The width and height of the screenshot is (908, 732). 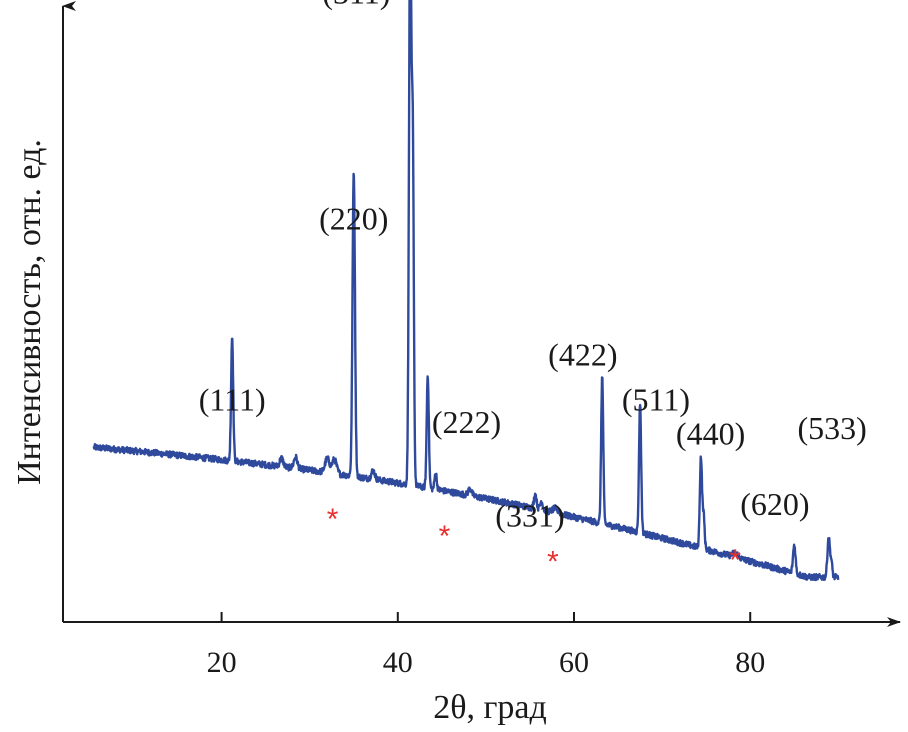 What do you see at coordinates (832, 428) in the screenshot?
I see `peak-label-533: (533)` at bounding box center [832, 428].